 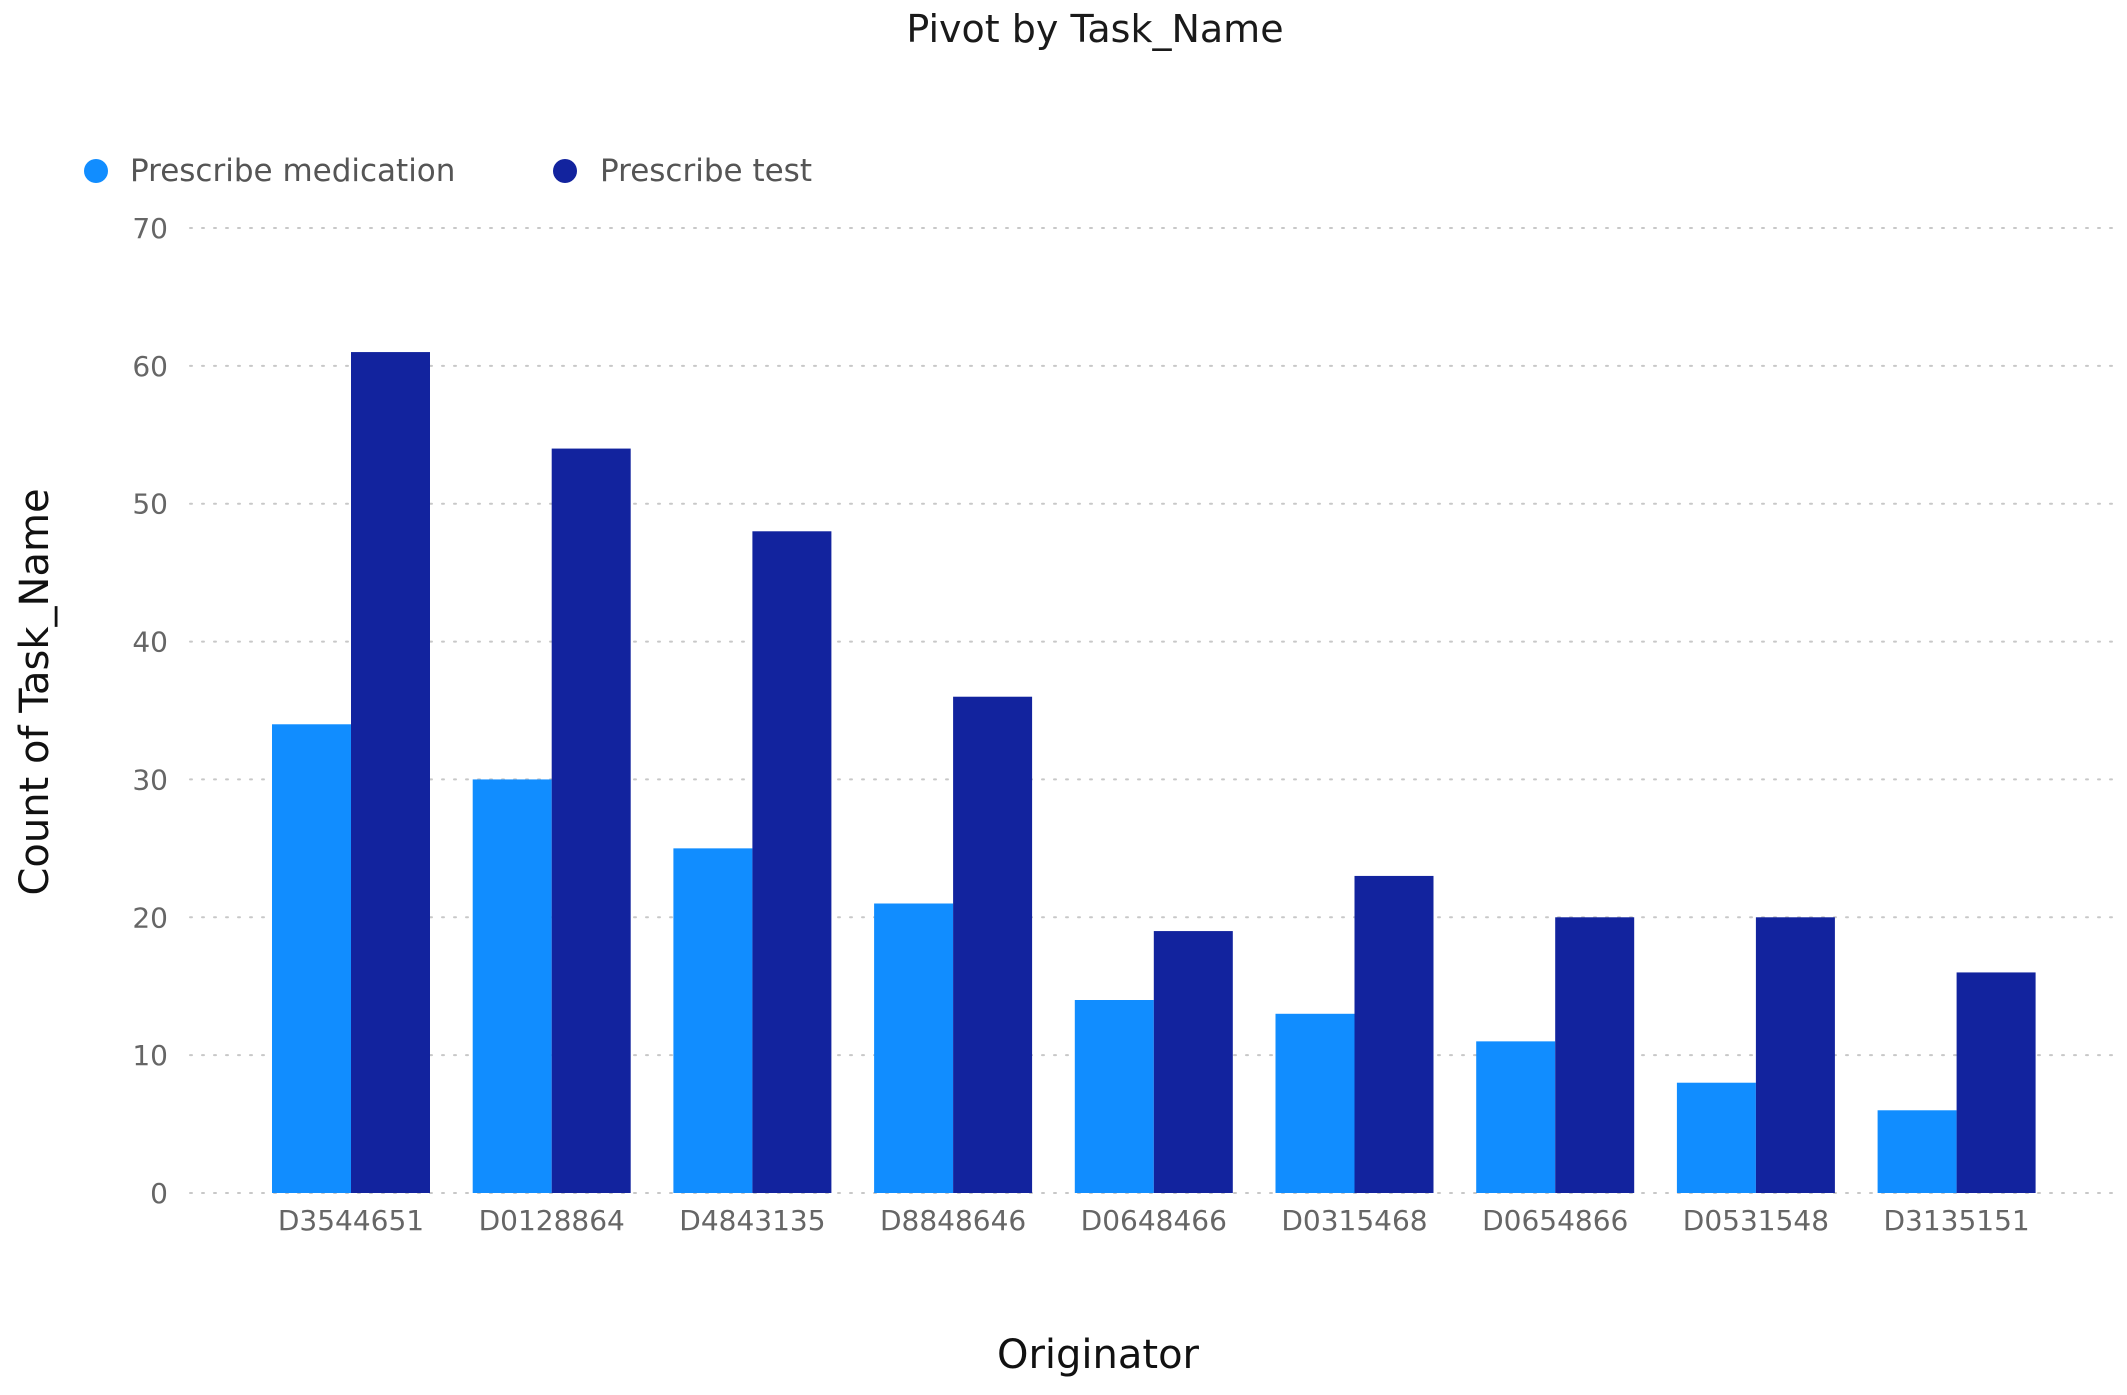 I want to click on x-tick-label: D0531548, so click(x=1756, y=1220).